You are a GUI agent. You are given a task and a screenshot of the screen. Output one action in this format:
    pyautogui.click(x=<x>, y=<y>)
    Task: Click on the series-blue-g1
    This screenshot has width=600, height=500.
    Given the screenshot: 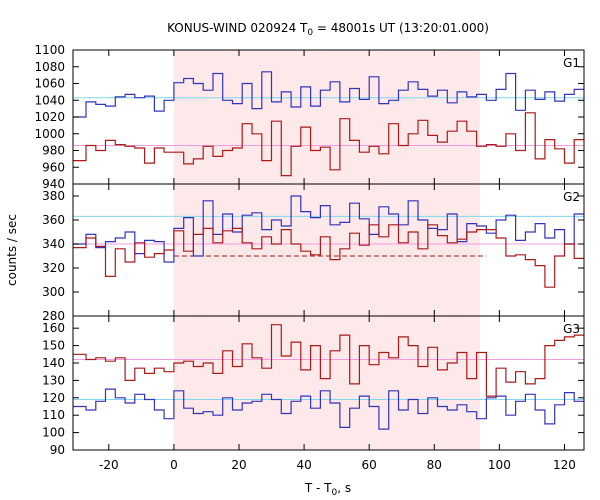 What is the action you would take?
    pyautogui.click(x=328, y=94)
    